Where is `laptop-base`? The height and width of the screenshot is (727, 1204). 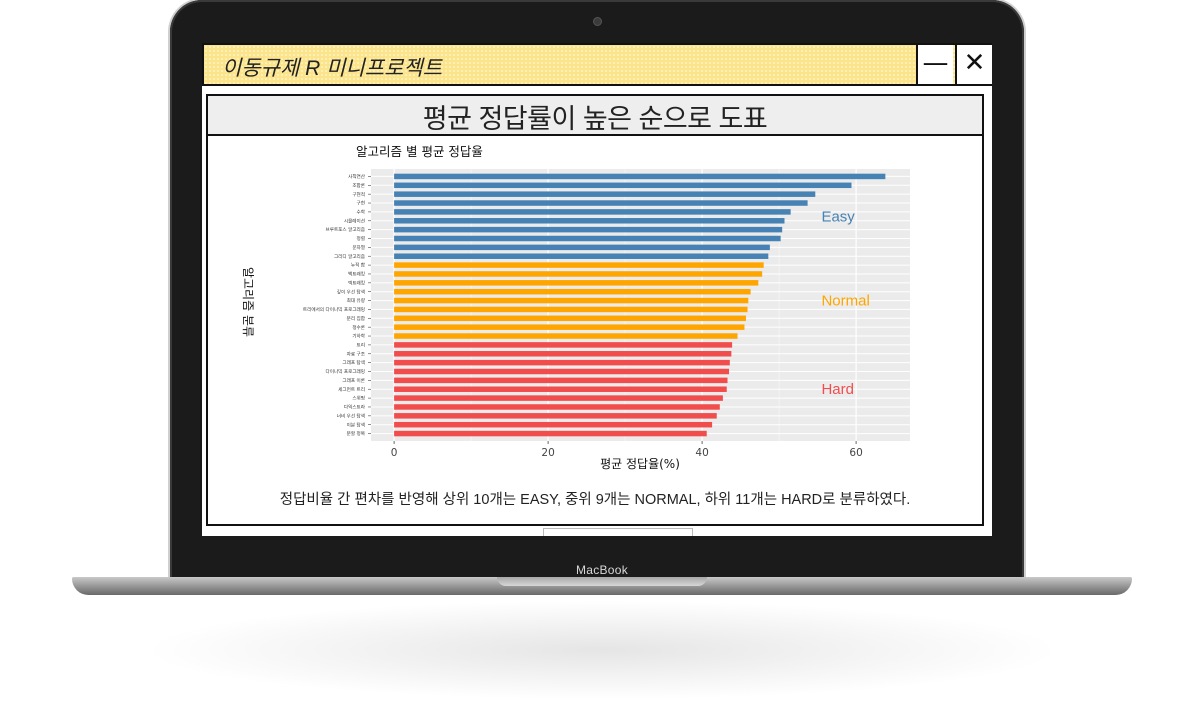
laptop-base is located at coordinates (602, 586).